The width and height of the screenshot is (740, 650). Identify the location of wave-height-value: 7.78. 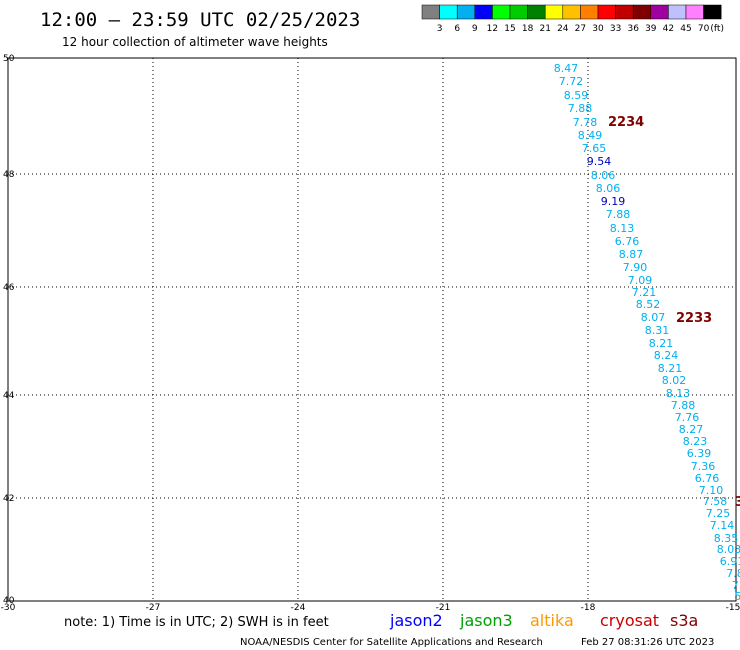
(585, 122).